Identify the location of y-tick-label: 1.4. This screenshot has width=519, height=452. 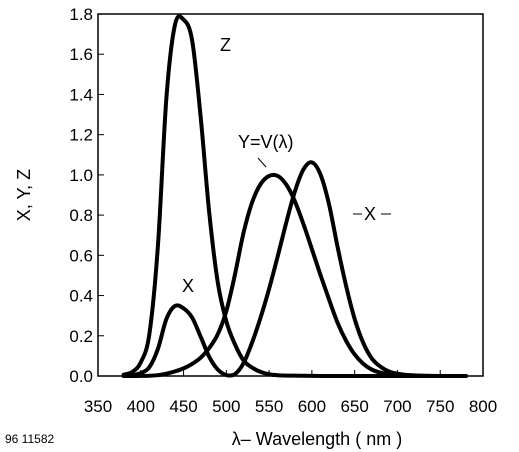
(81, 94).